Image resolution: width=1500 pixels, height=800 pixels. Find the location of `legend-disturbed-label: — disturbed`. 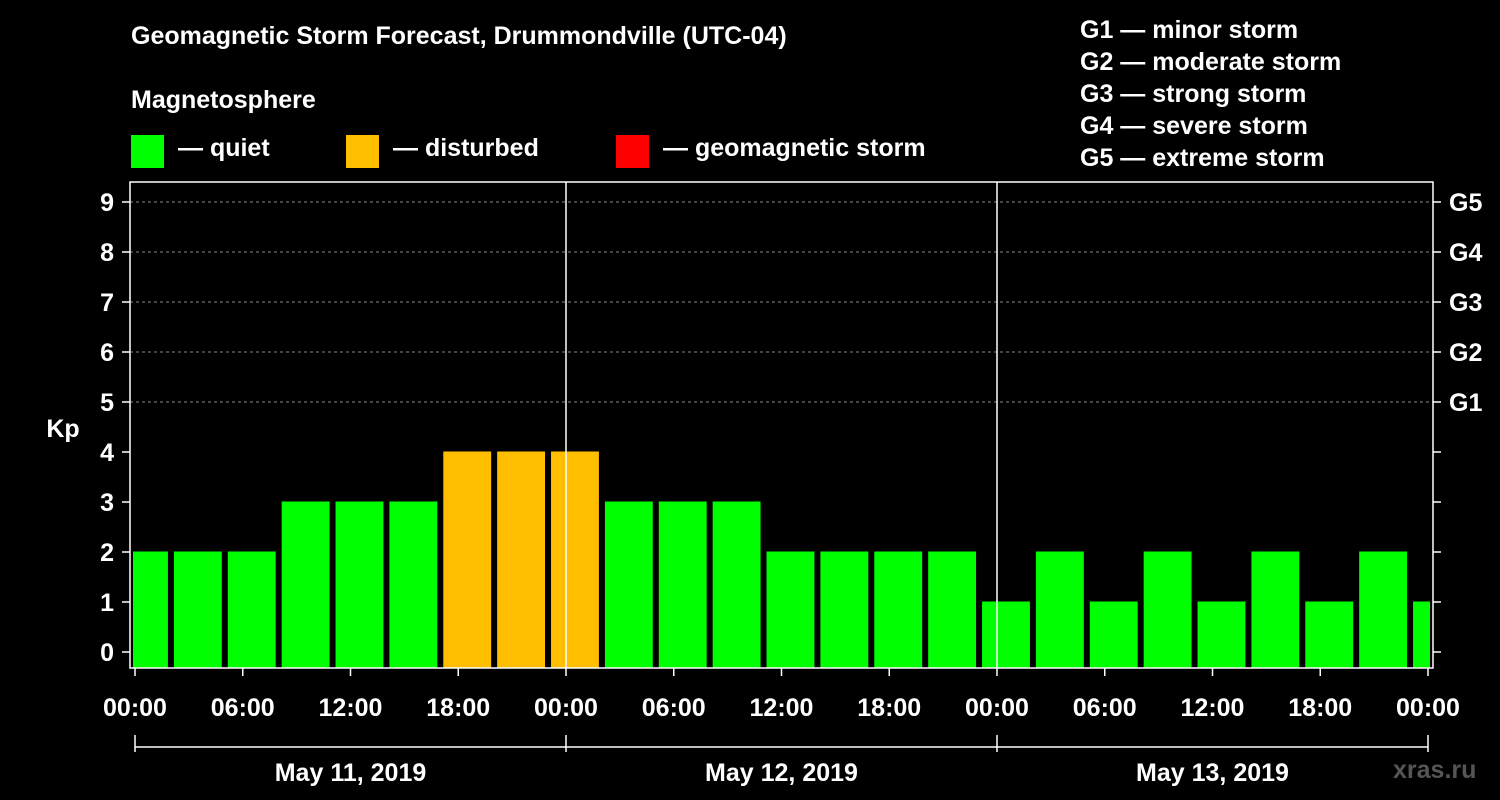

legend-disturbed-label: — disturbed is located at coordinates (466, 148).